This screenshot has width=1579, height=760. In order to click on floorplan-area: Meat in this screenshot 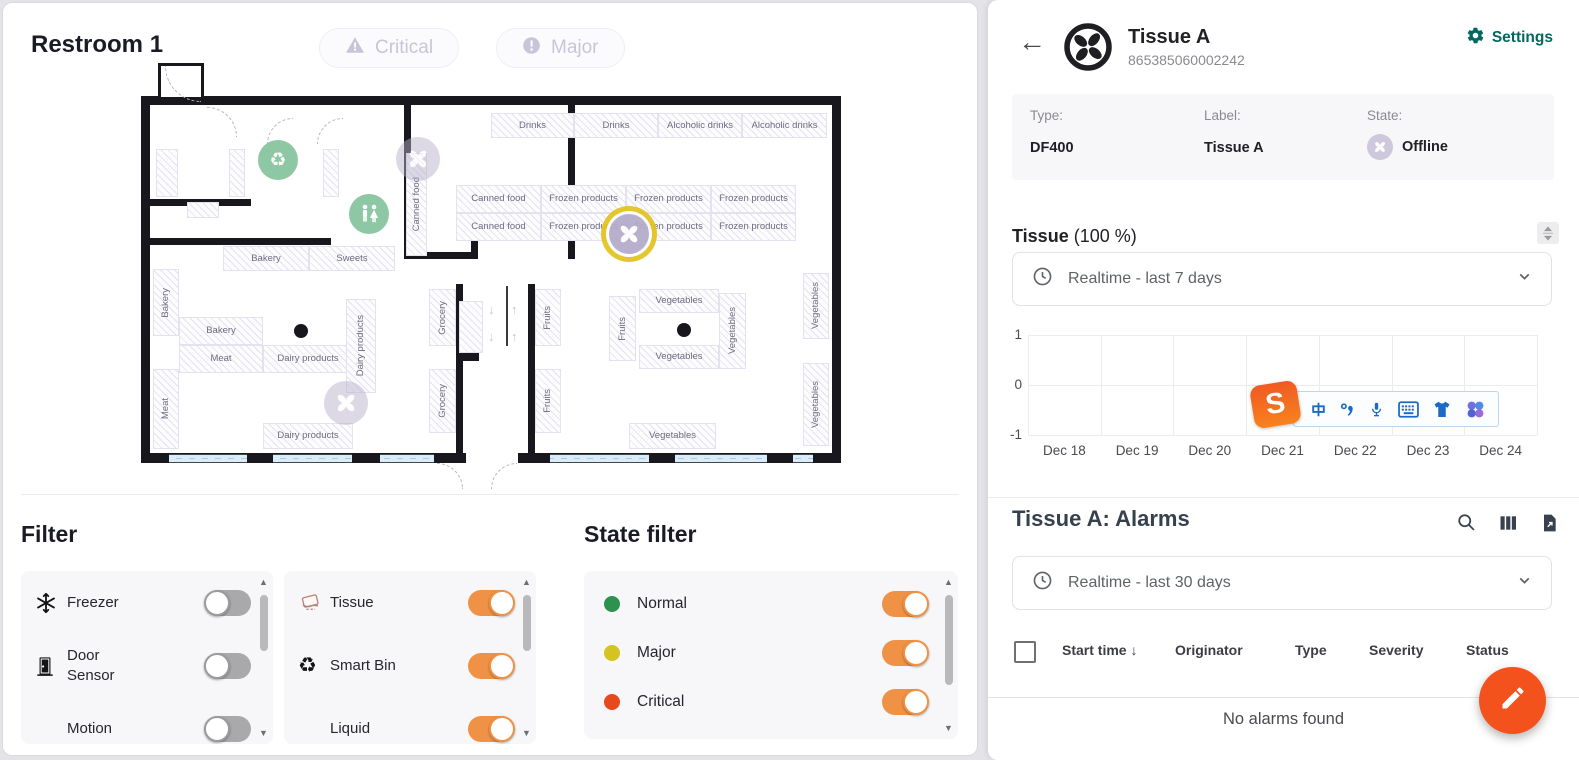, I will do `click(166, 409)`.